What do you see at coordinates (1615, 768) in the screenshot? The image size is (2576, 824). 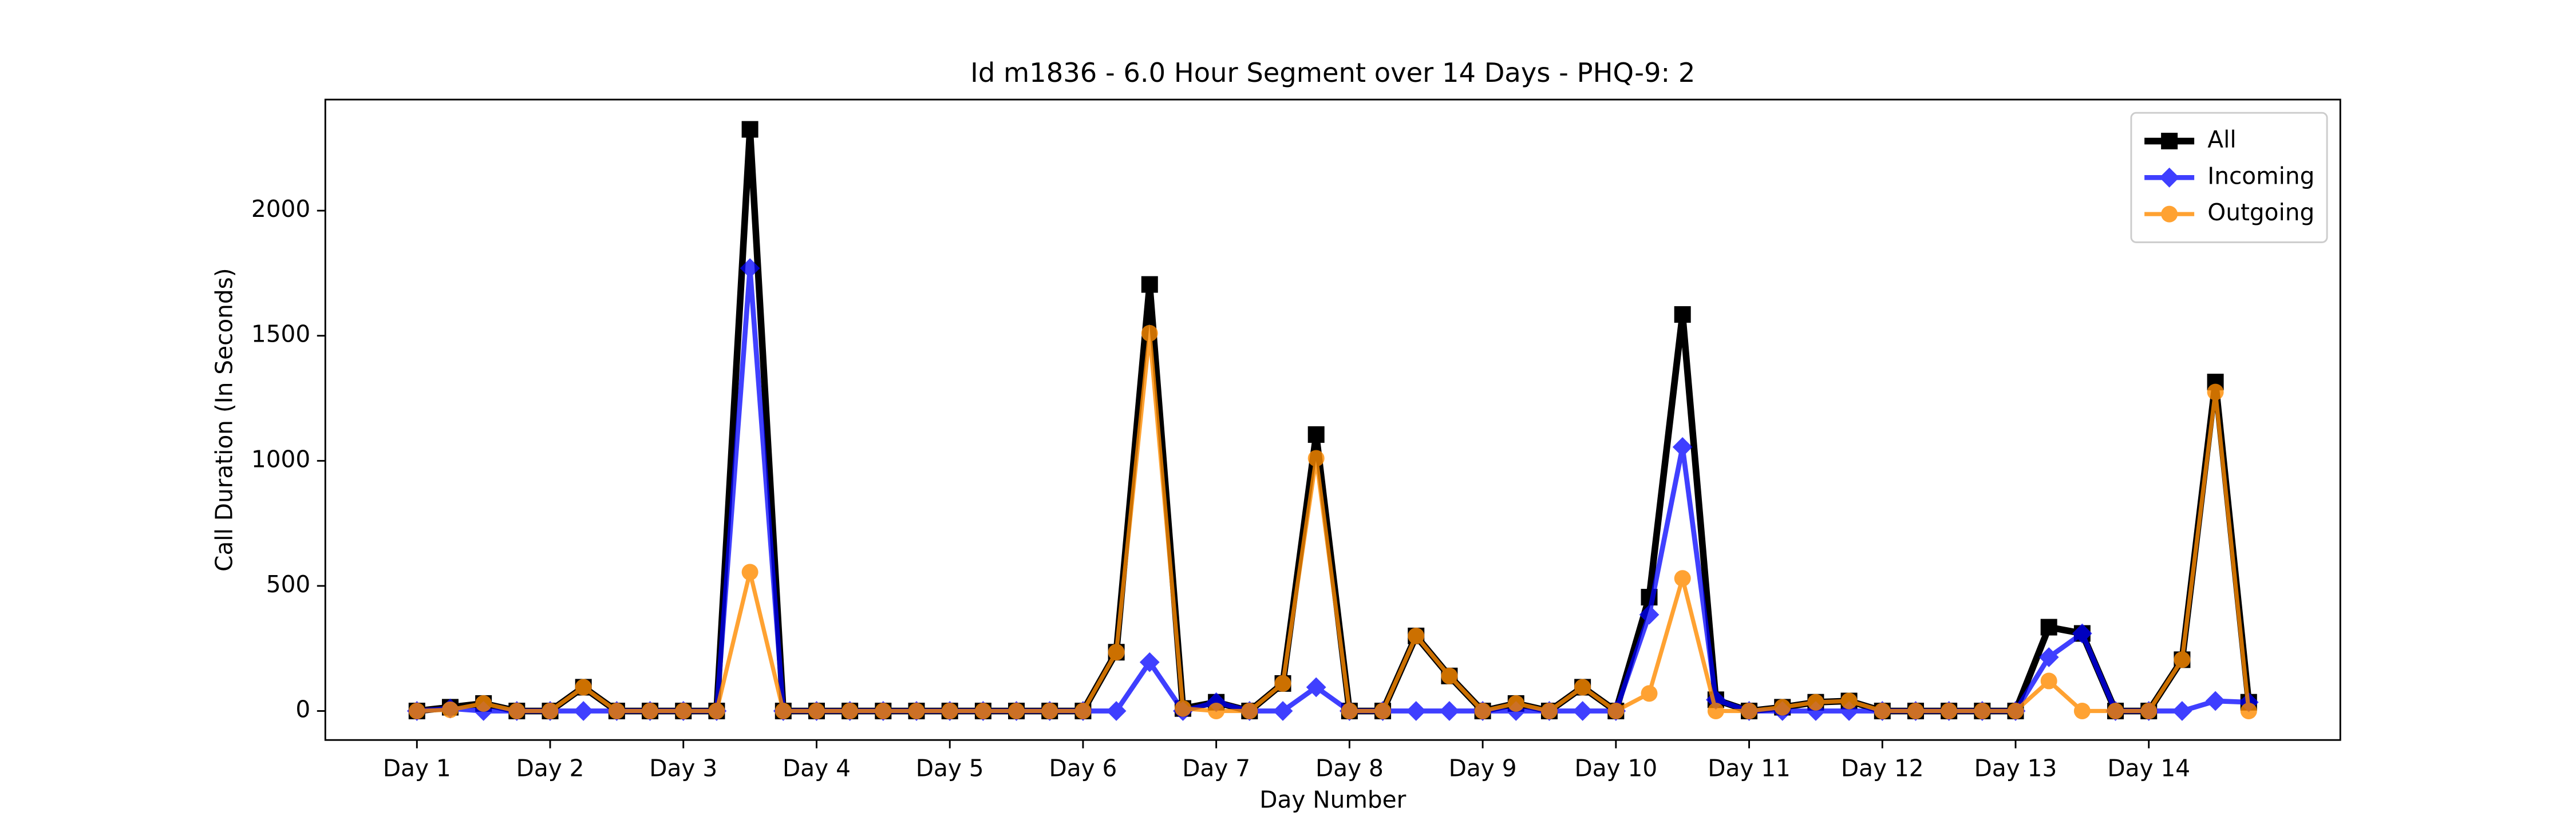 I see `x-tick-label: Day 10` at bounding box center [1615, 768].